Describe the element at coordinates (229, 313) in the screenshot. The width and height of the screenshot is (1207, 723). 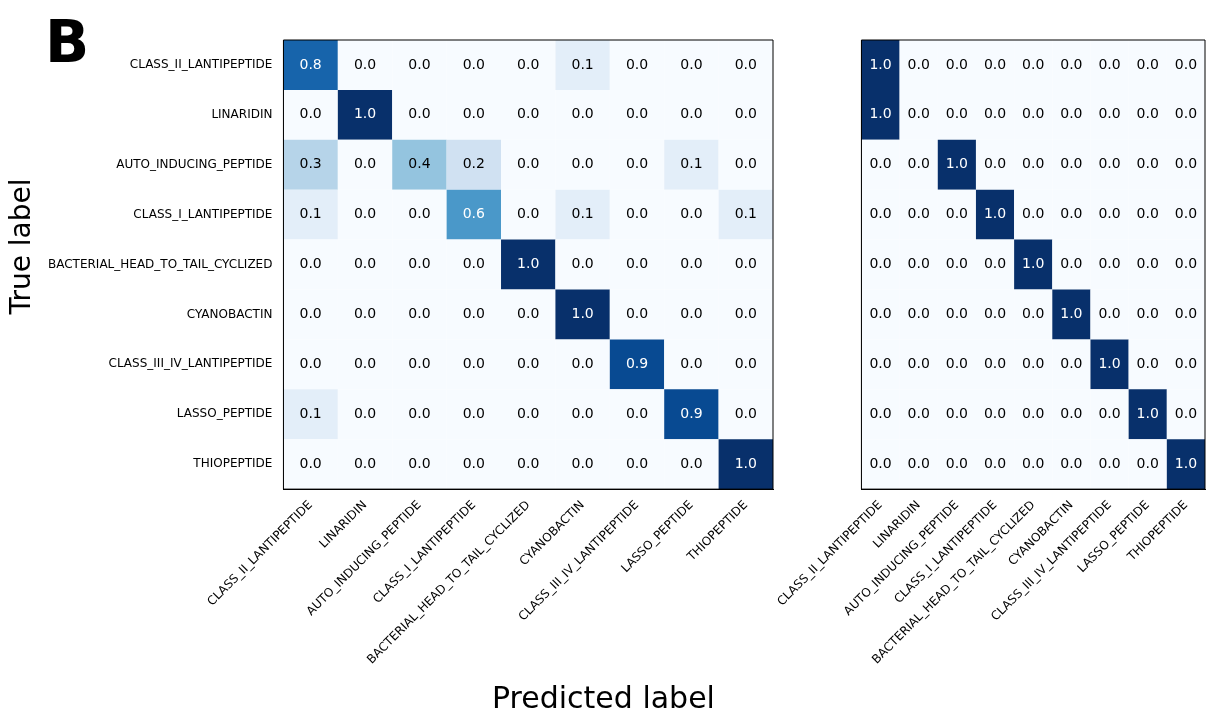
I see `y-tick-label: CYANOBACTIN` at that location.